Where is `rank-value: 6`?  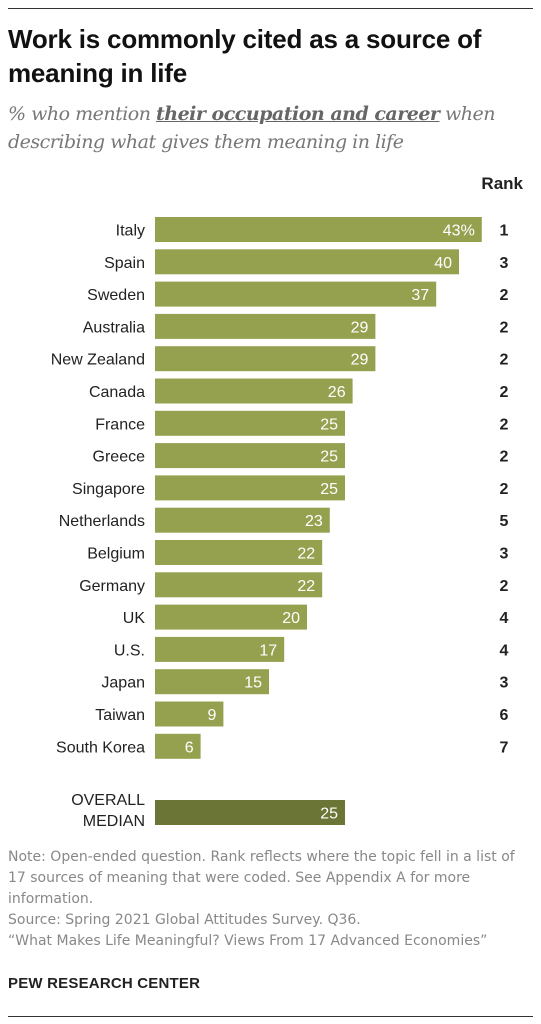 rank-value: 6 is located at coordinates (504, 715).